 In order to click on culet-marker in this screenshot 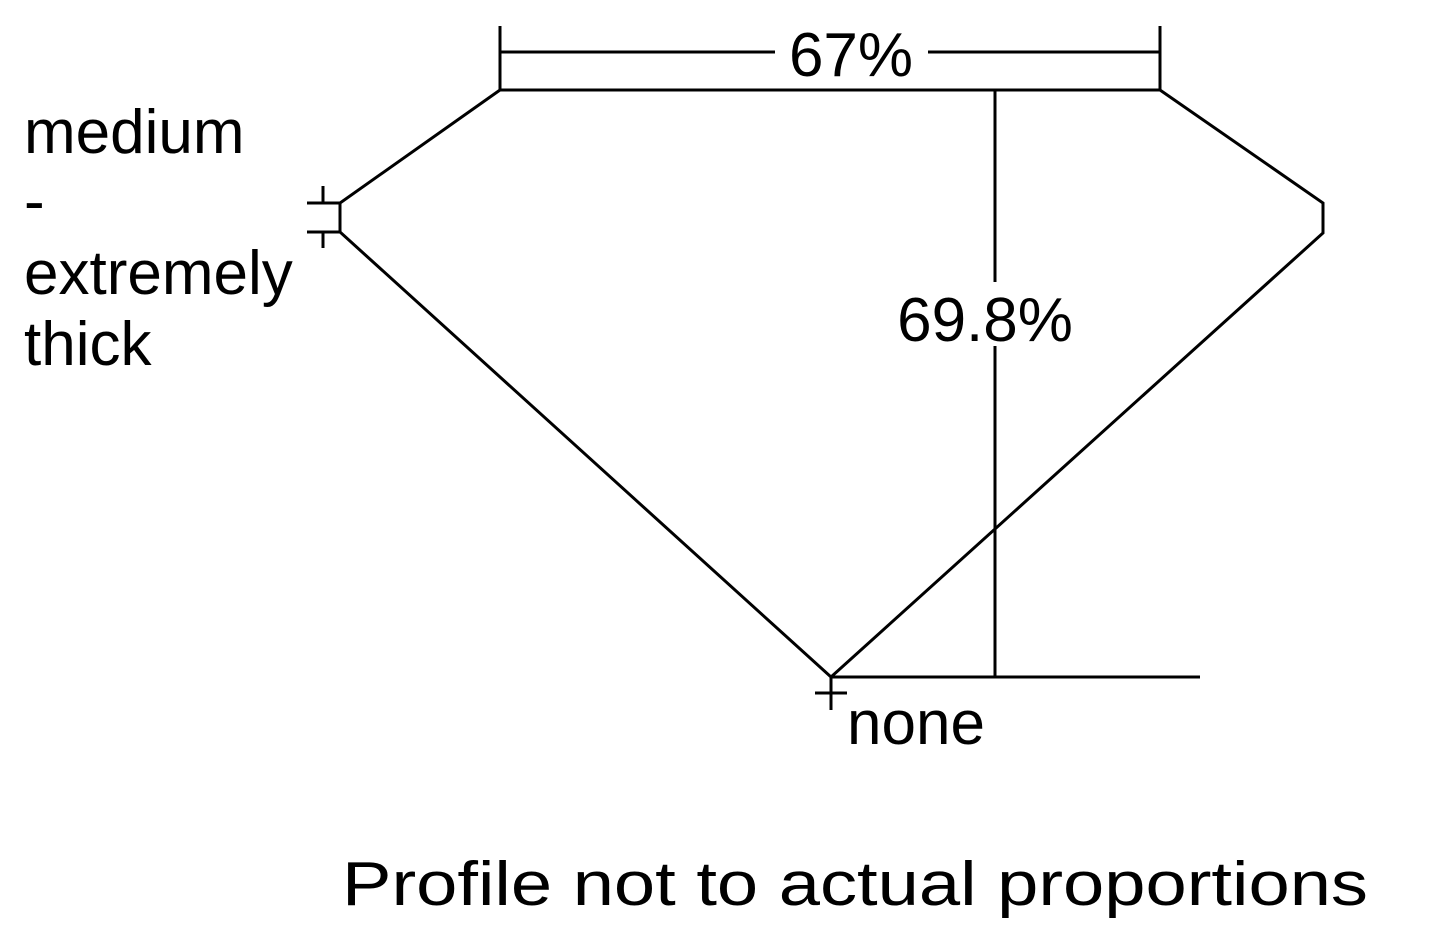, I will do `click(831, 693)`.